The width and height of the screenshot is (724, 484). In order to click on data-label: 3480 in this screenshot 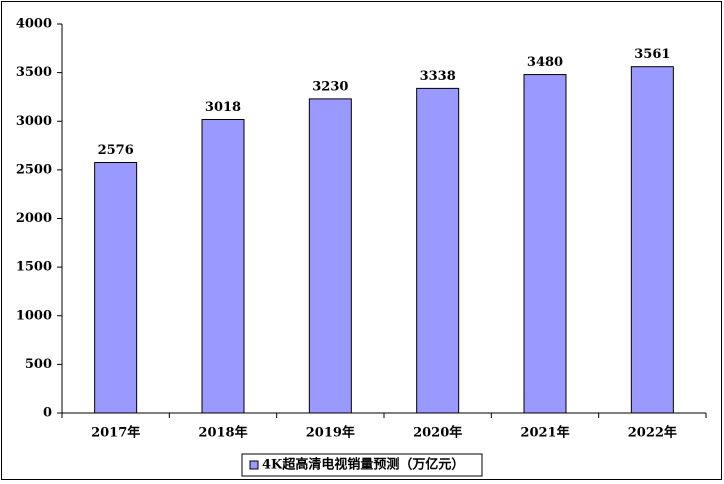, I will do `click(545, 62)`.